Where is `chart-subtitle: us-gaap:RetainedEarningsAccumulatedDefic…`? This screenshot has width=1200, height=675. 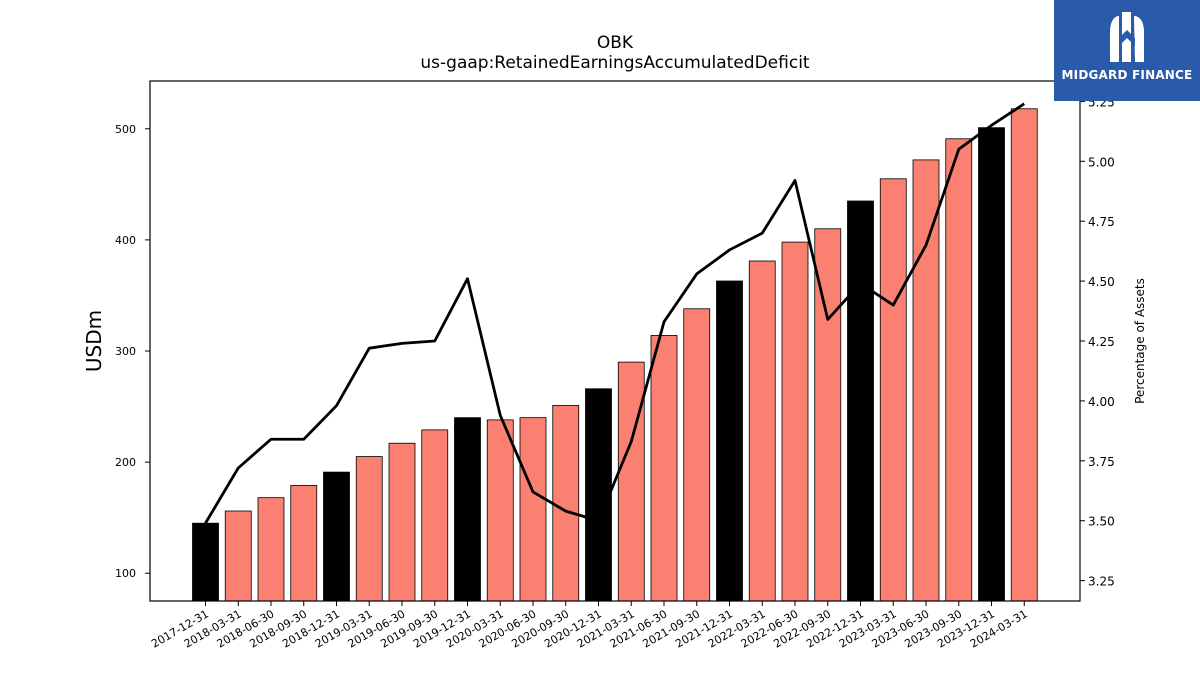
chart-subtitle: us-gaap:RetainedEarningsAccumulatedDefic… is located at coordinates (615, 63).